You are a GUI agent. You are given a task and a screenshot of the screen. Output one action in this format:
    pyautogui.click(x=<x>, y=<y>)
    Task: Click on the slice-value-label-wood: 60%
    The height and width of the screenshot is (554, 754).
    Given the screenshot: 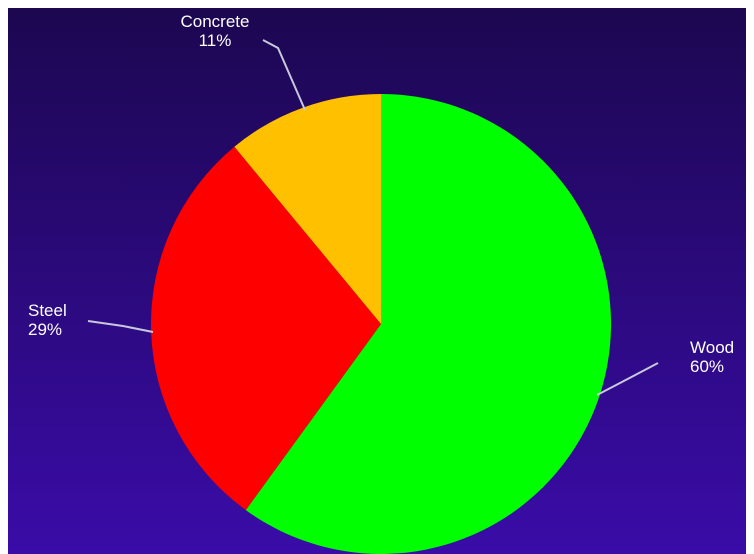 What is the action you would take?
    pyautogui.click(x=707, y=366)
    